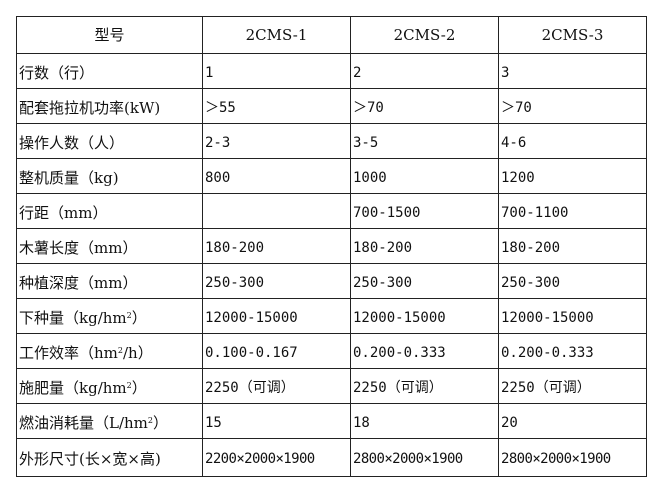 The width and height of the screenshot is (656, 499). I want to click on table-row: 配套拖拉机功率(kW) ＞55 ＞70 ＞70, so click(331, 106).